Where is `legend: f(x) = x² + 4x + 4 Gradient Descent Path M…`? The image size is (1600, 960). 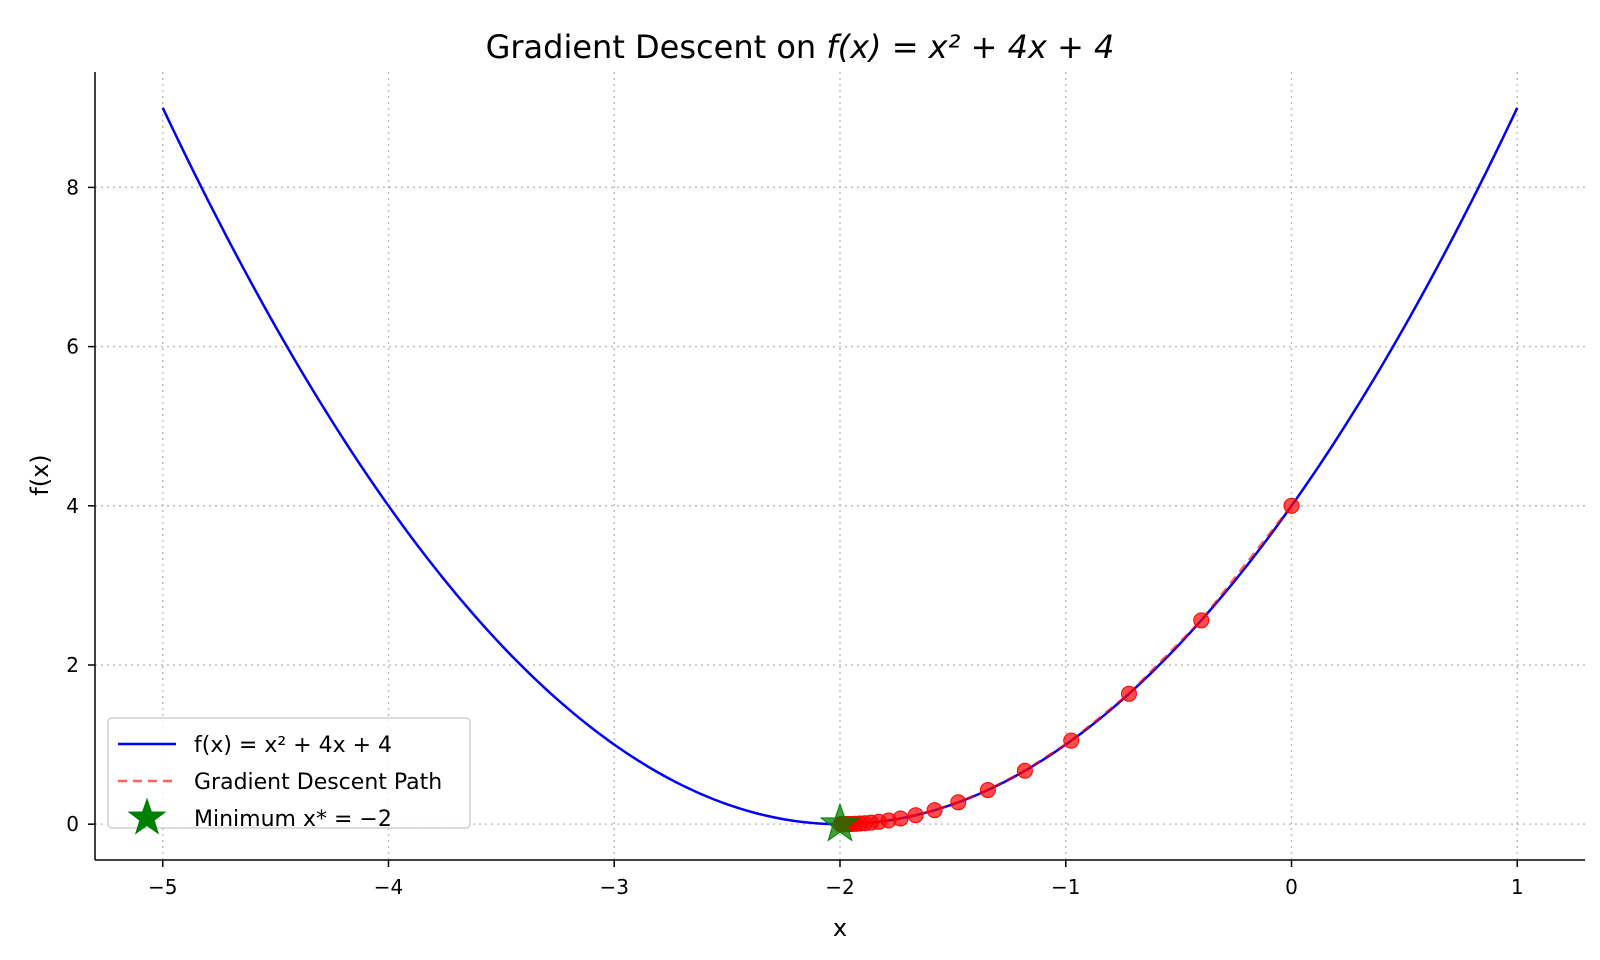 legend: f(x) = x² + 4x + 4 Gradient Descent Path M… is located at coordinates (289, 776).